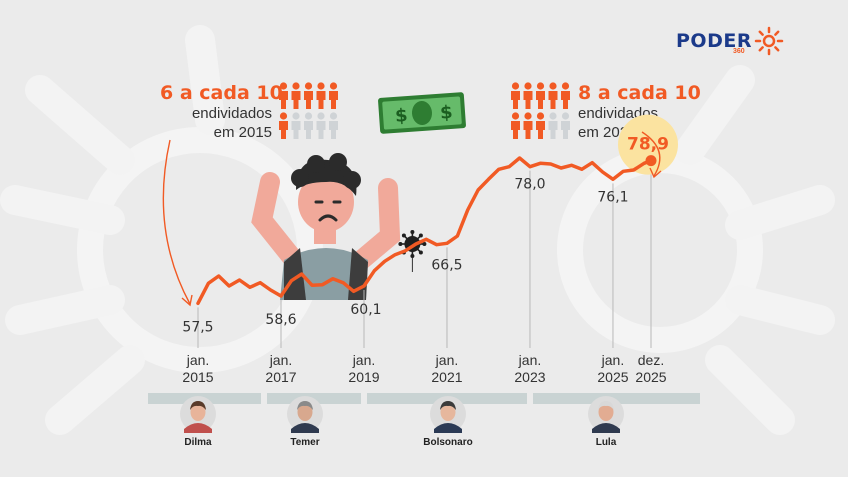  I want to click on data-label: 76,1, so click(612, 197).